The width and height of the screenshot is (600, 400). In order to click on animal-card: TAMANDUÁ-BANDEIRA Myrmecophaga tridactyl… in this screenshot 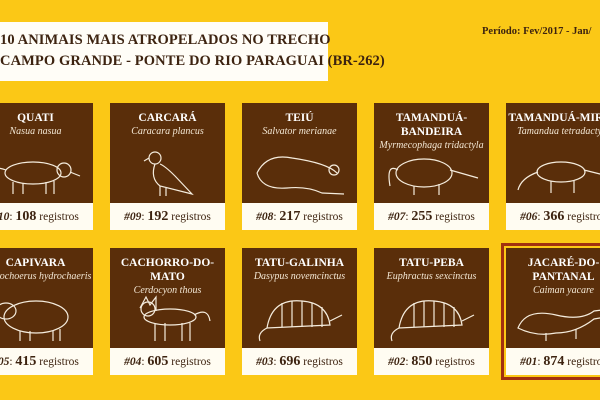, I will do `click(431, 166)`.